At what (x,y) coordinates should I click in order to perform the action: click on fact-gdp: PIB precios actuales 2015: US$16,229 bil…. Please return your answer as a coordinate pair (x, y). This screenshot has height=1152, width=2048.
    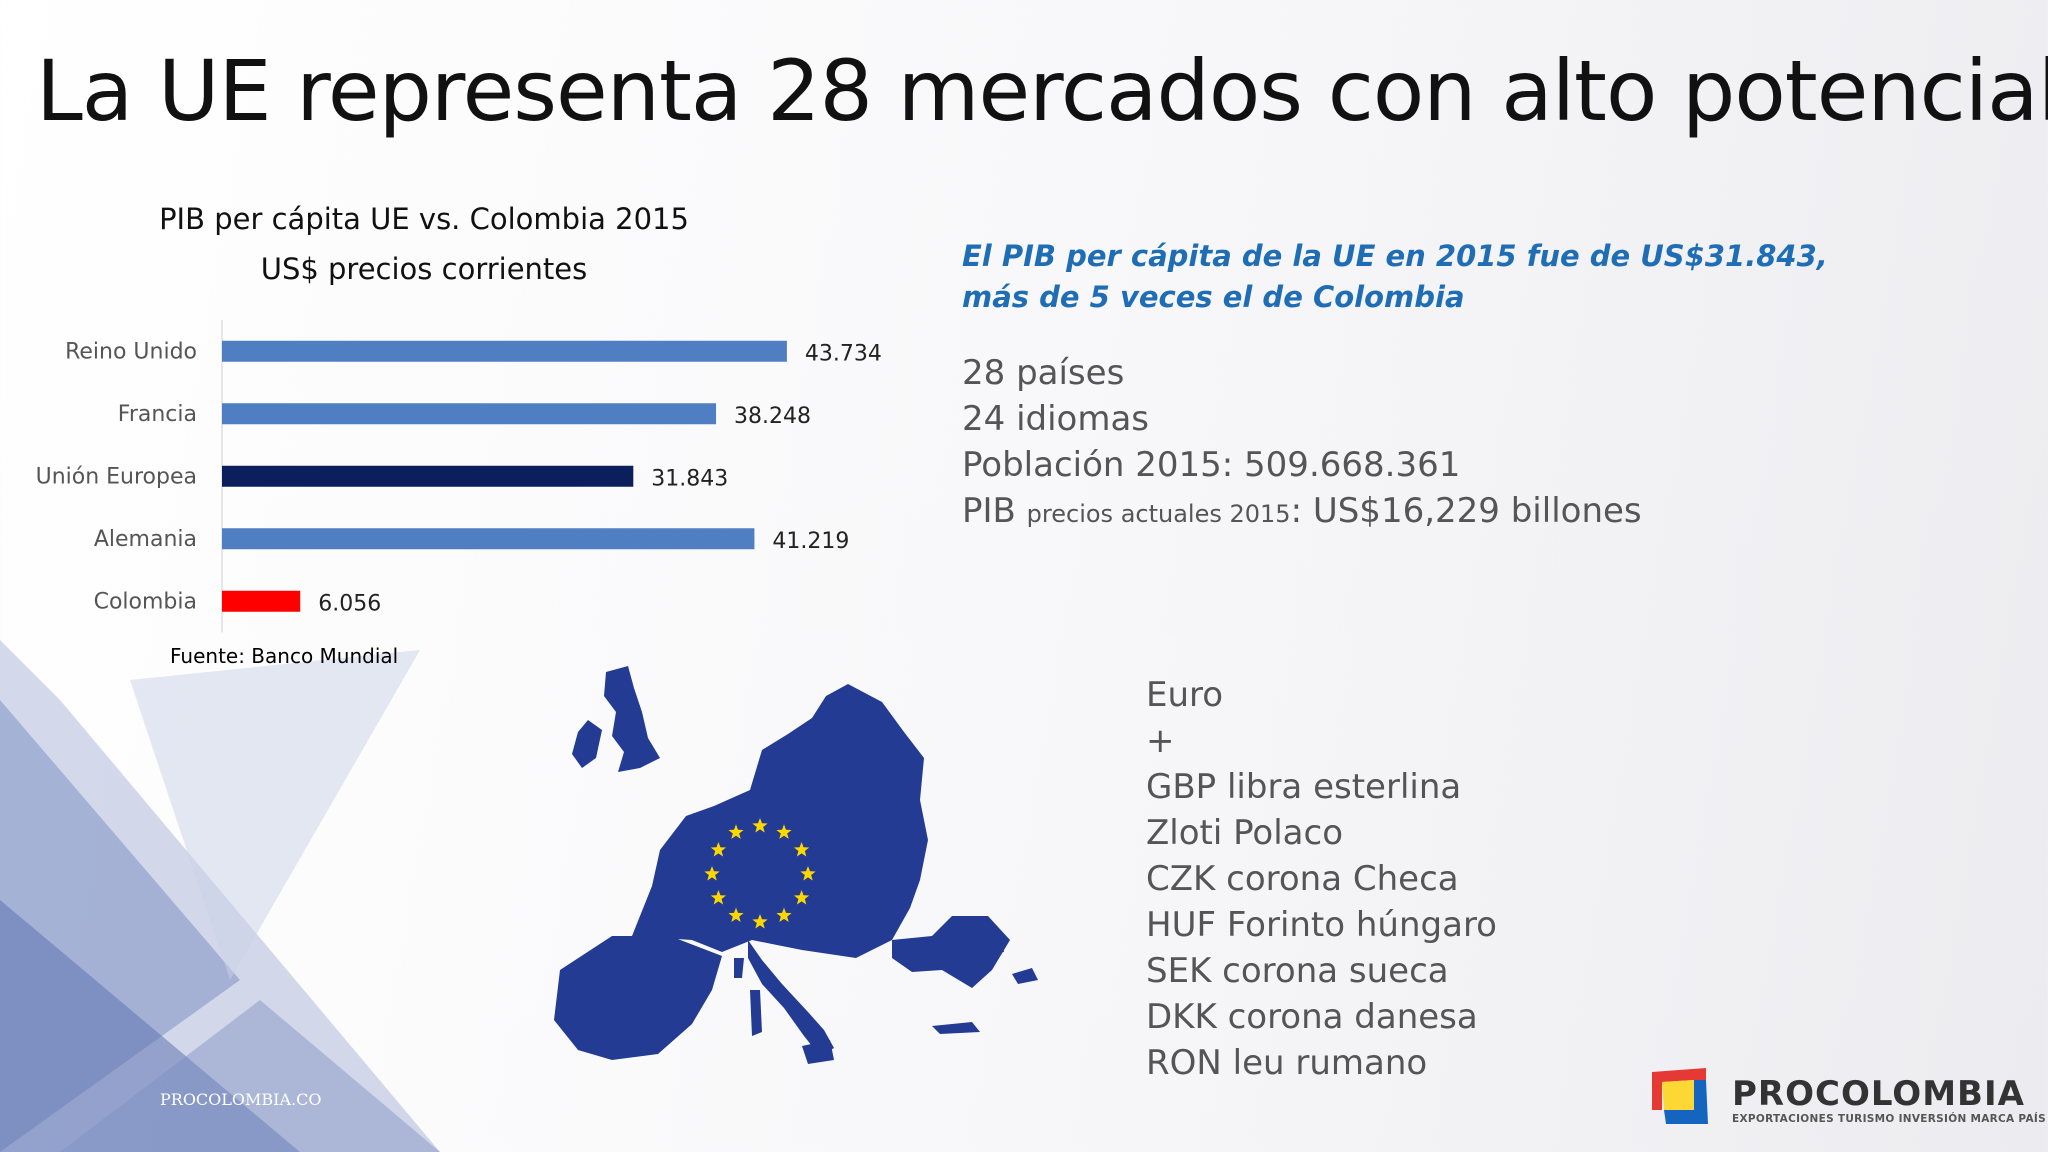
    Looking at the image, I should click on (1302, 512).